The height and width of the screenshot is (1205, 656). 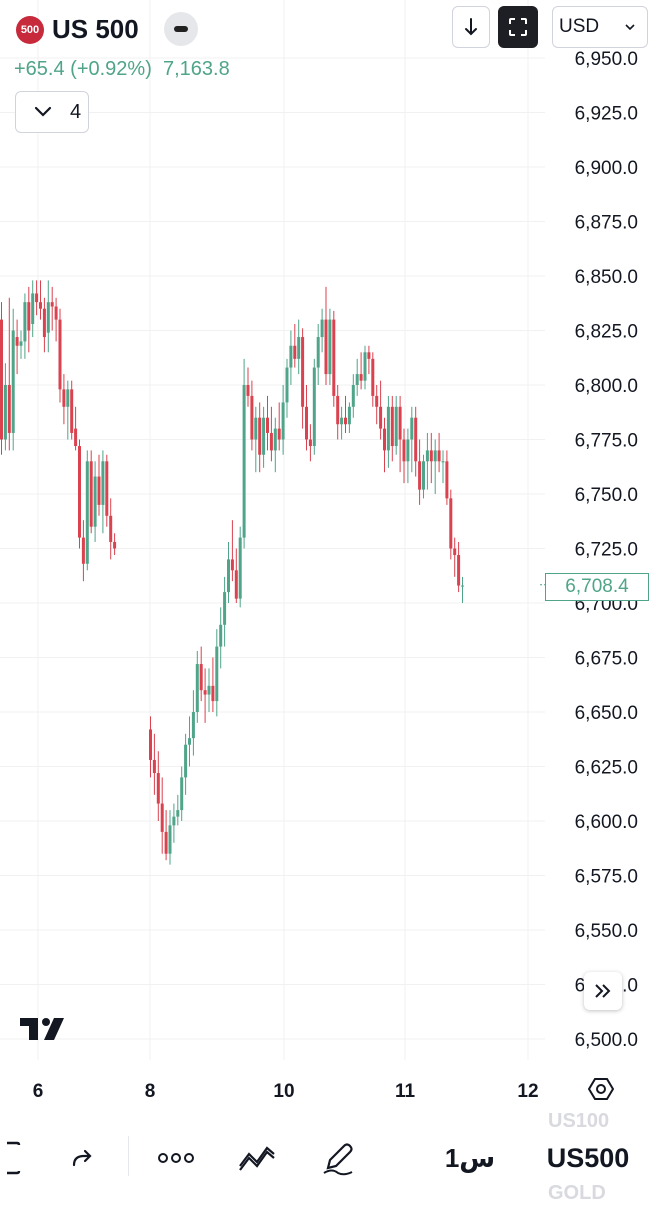 What do you see at coordinates (577, 1193) in the screenshot?
I see `watchlist-symbol-below: GOLD` at bounding box center [577, 1193].